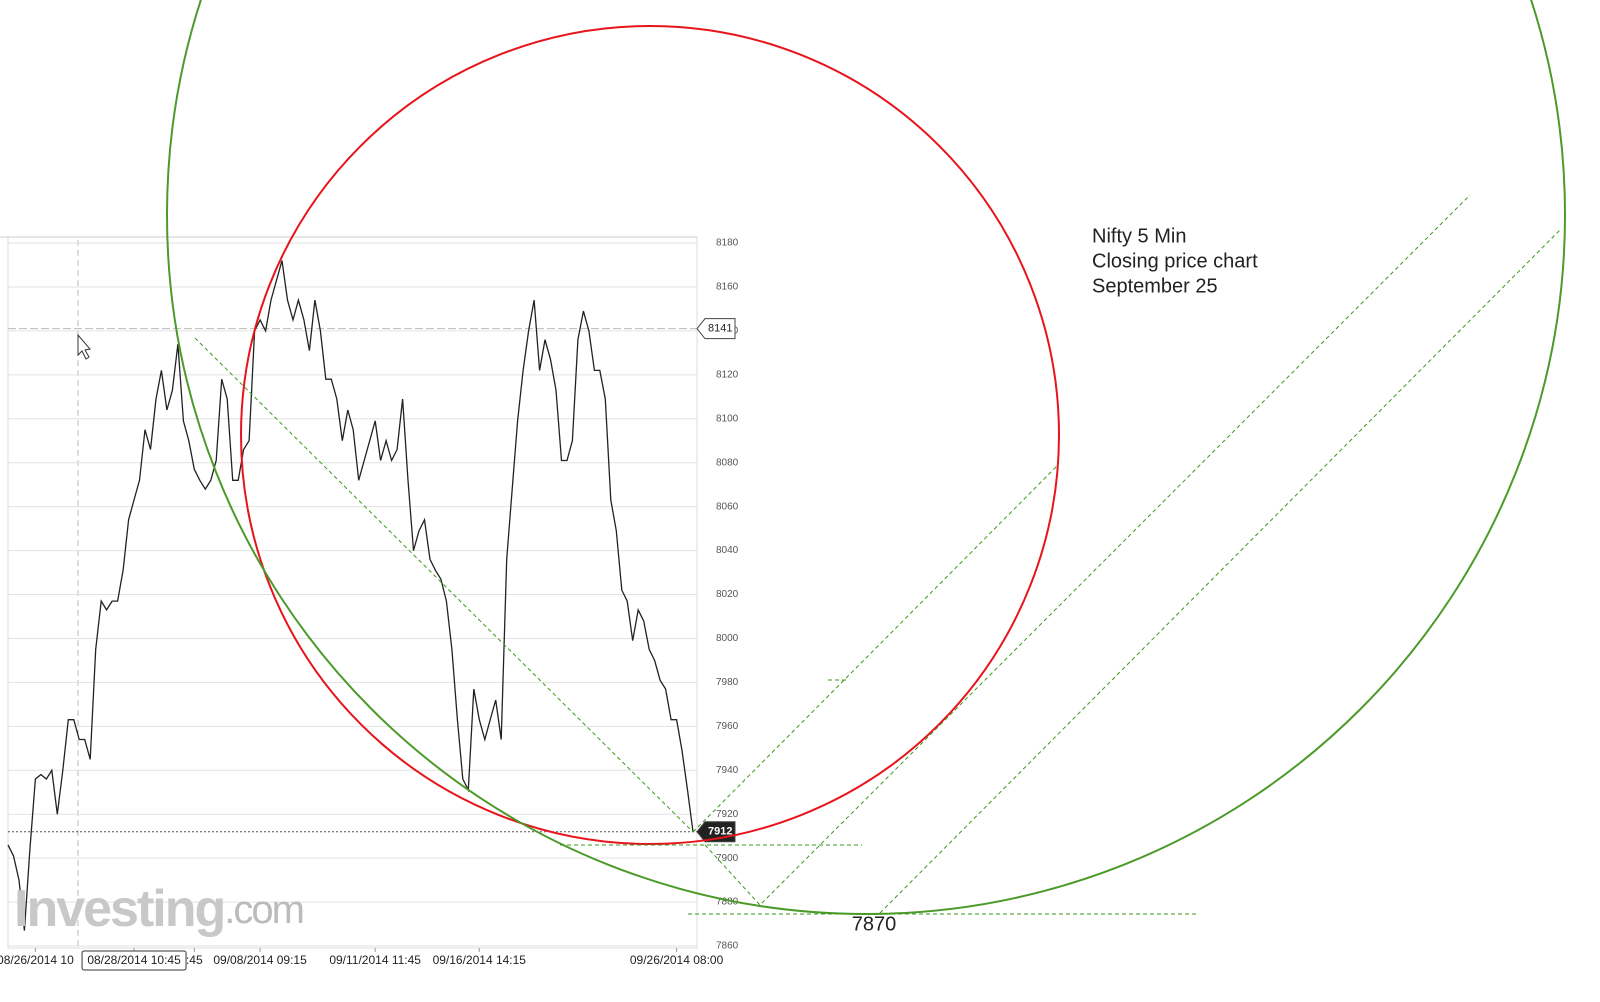 This screenshot has height=1002, width=1600. I want to click on x-tick-label: 09/26/2014 08:00, so click(677, 960).